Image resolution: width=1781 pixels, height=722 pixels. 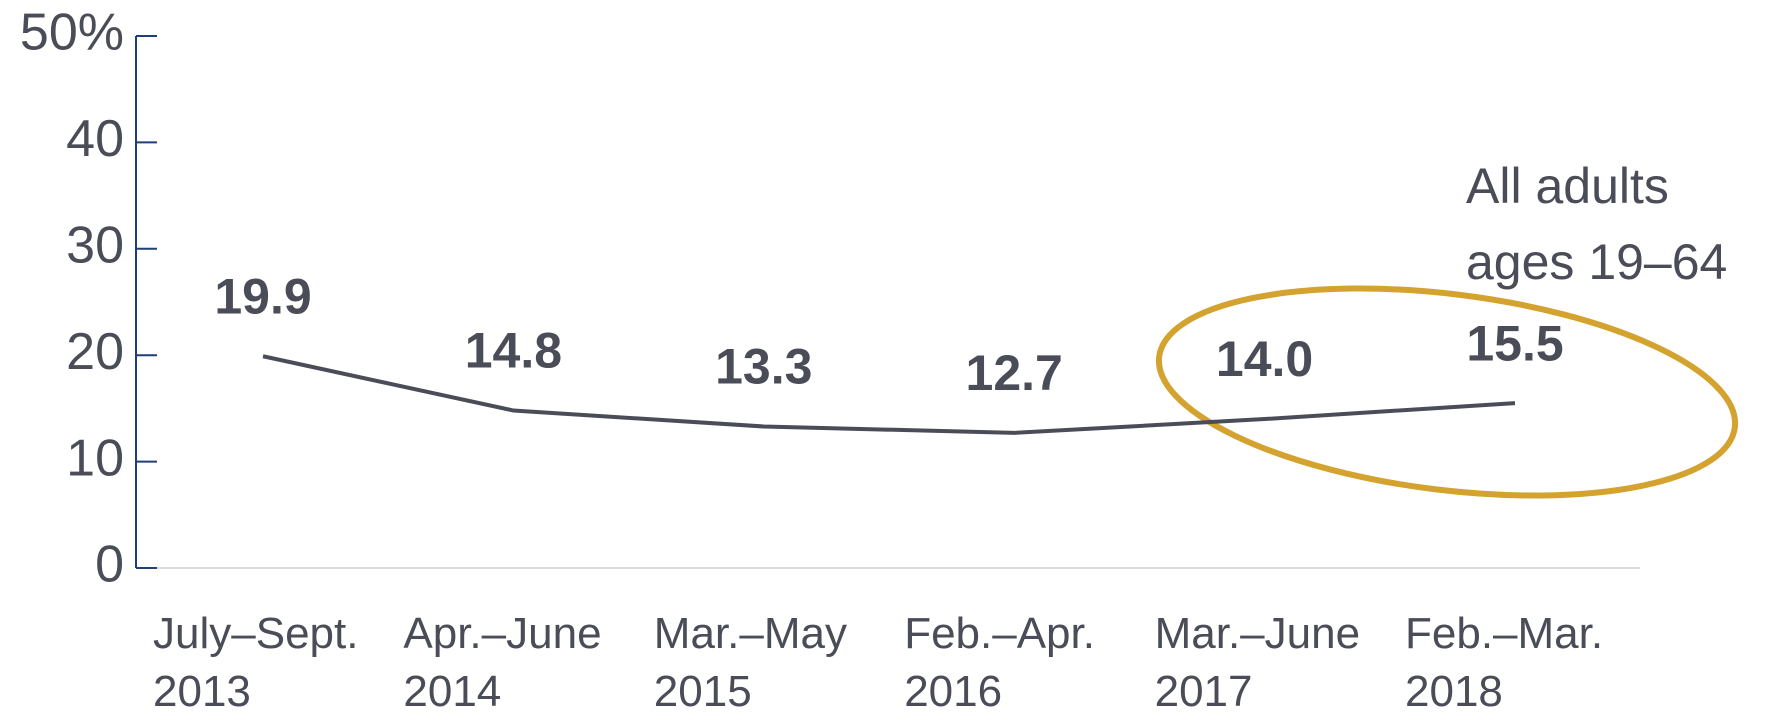 I want to click on y-tick-label: 40, so click(x=95, y=139).